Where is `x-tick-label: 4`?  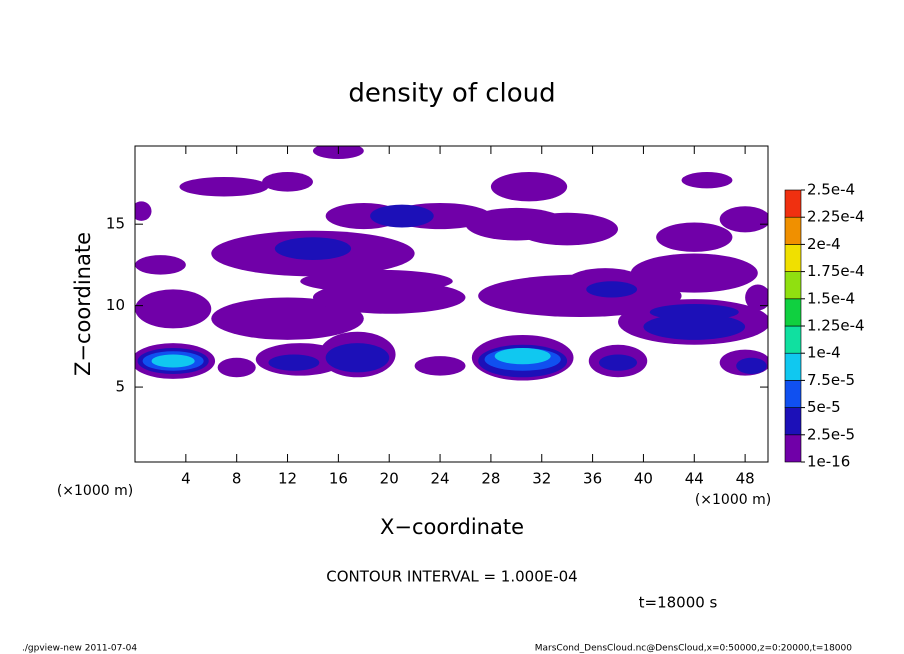 x-tick-label: 4 is located at coordinates (186, 479).